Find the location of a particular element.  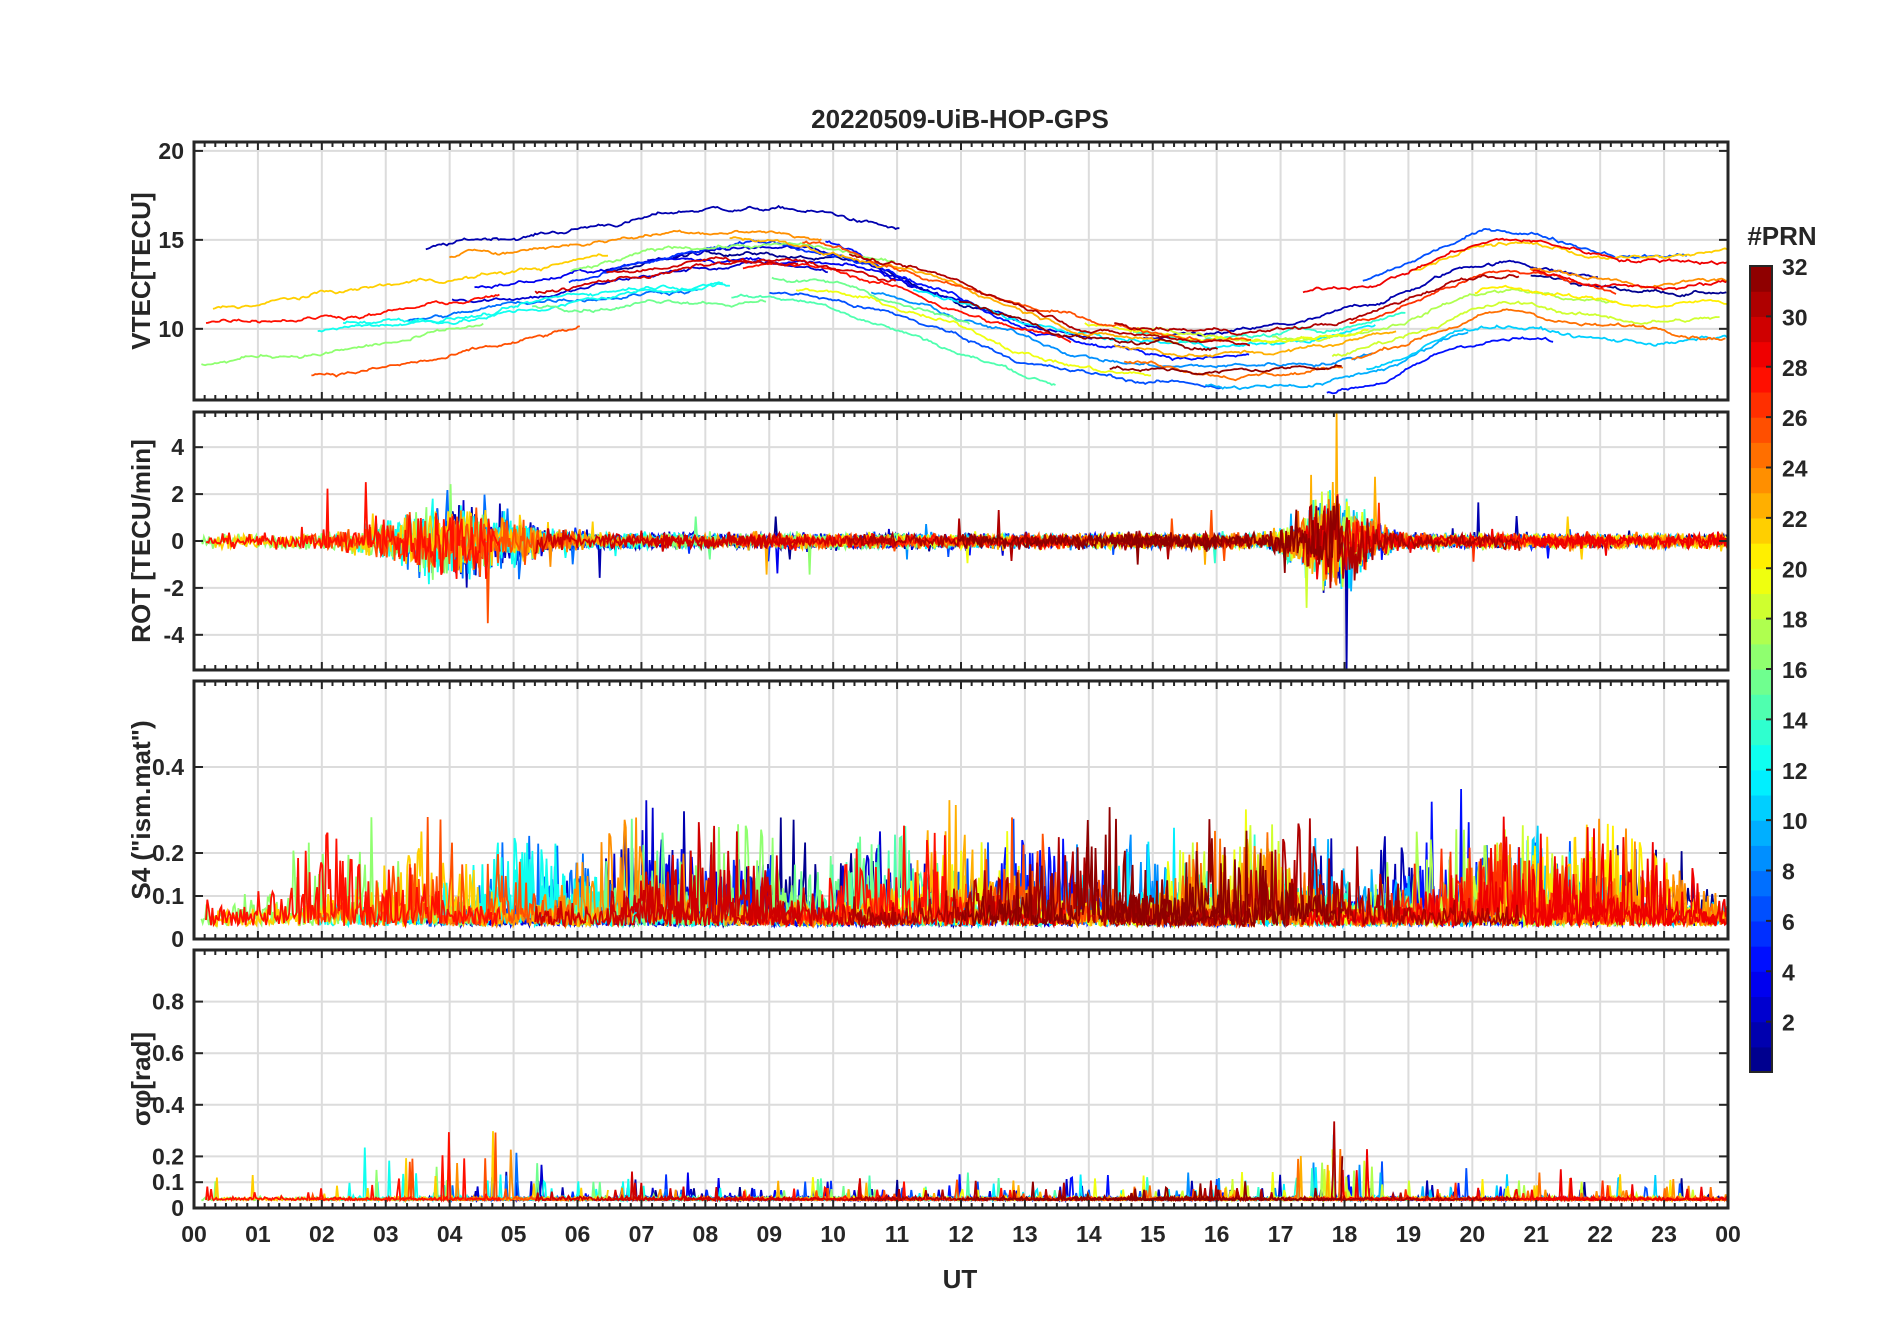

x-tick-label: 14 is located at coordinates (1089, 1234).